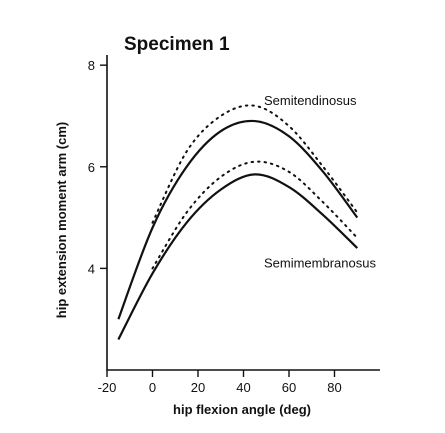  I want to click on semimembranosus-dotted-line, so click(255, 215).